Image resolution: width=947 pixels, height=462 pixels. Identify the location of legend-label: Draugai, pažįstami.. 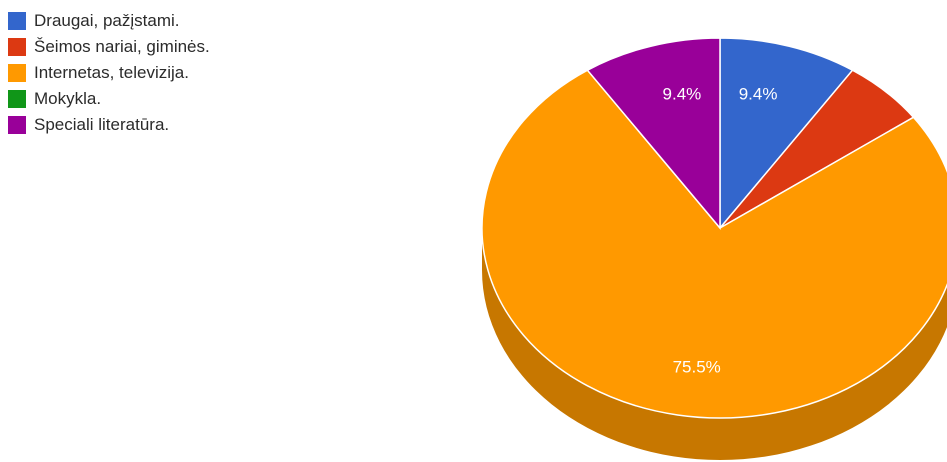
(107, 20).